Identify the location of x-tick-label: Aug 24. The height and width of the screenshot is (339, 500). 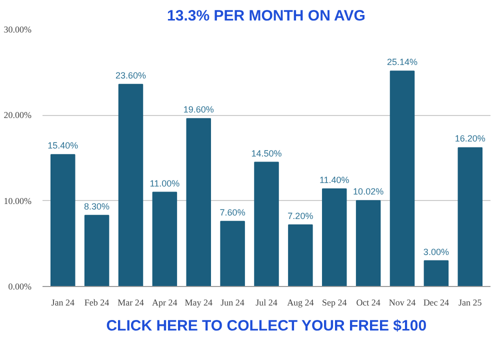
(300, 303).